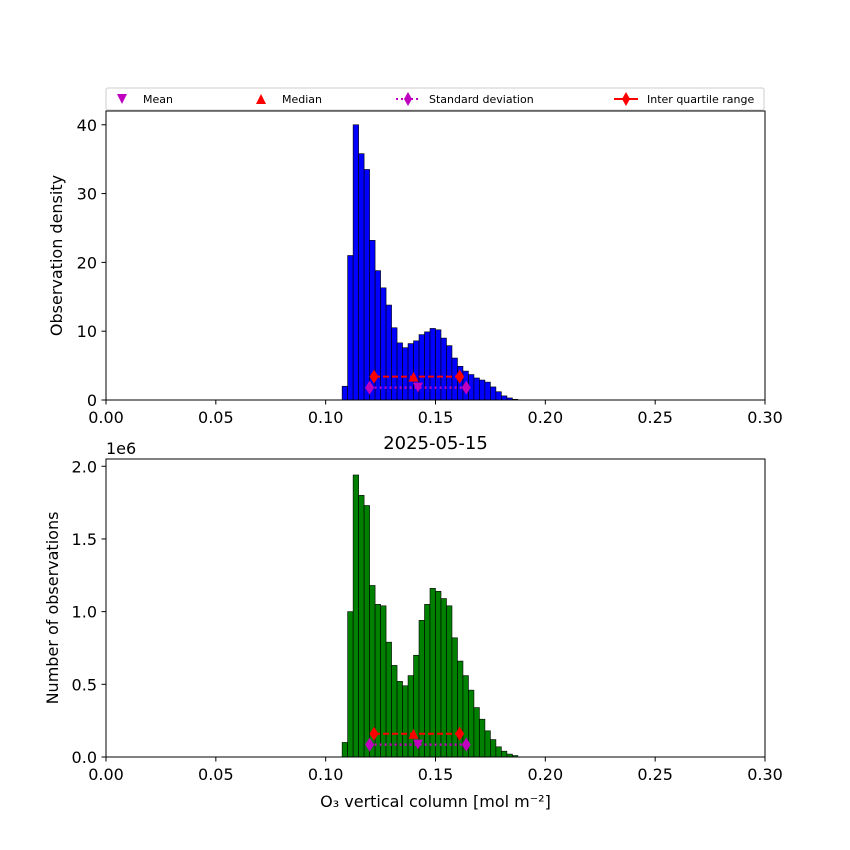 This screenshot has height=850, width=850. I want to click on density-median-marker, so click(413, 376).